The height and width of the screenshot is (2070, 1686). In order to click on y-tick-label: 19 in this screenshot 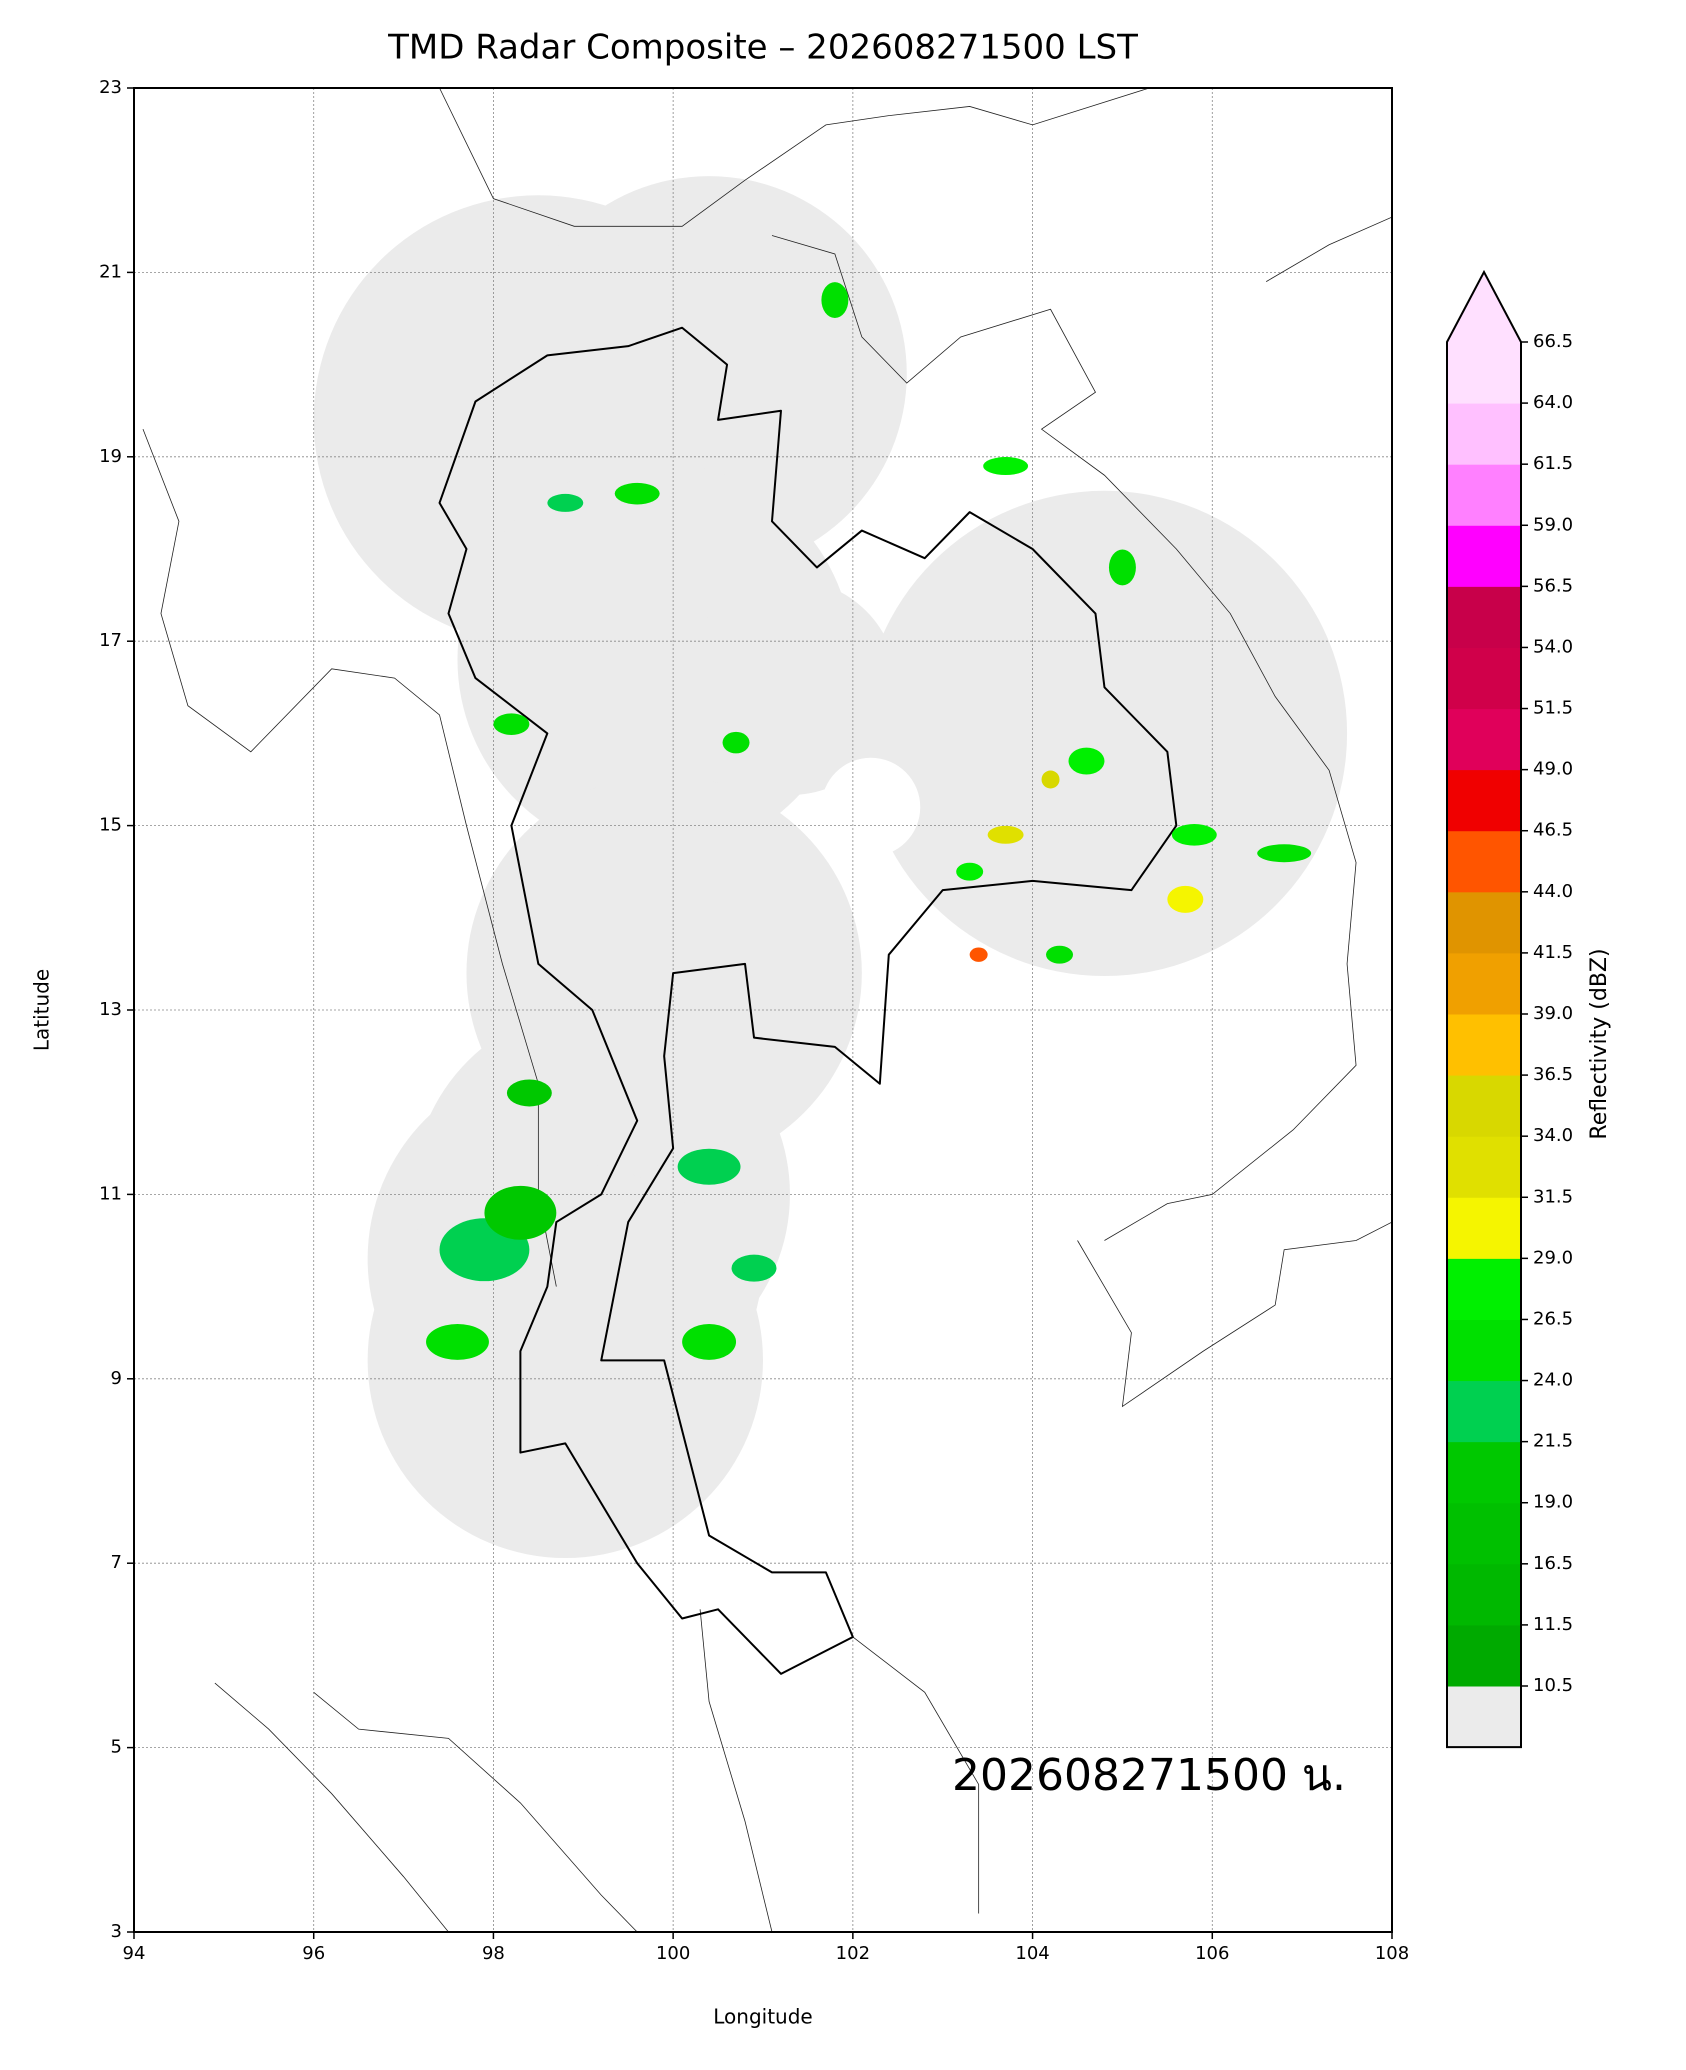, I will do `click(110, 456)`.